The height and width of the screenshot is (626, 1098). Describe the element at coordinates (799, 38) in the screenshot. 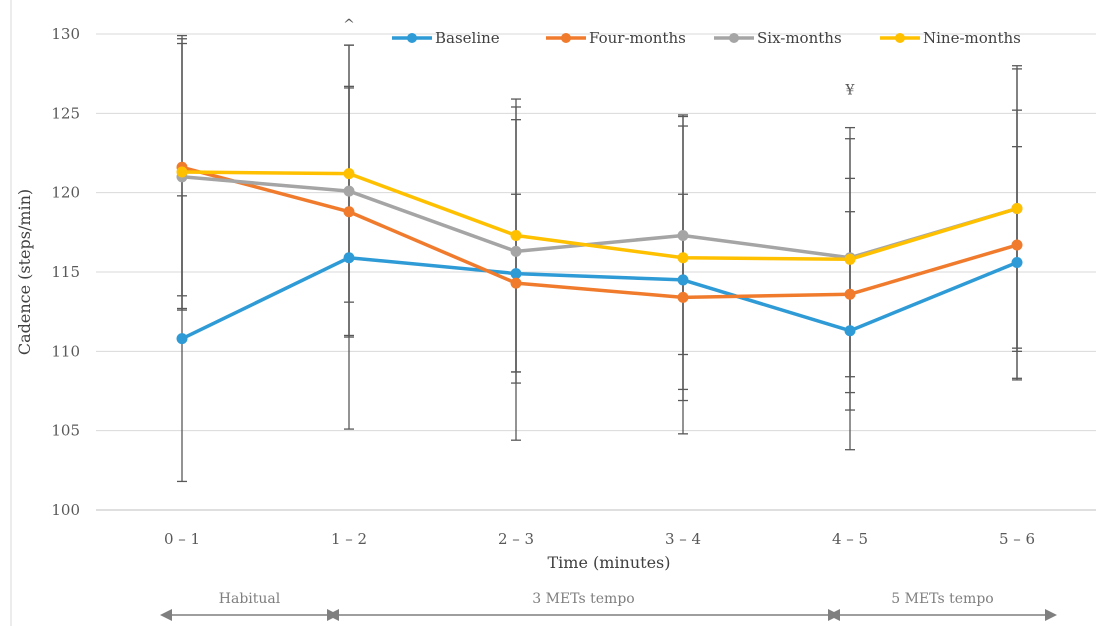

I see `legend-label-six-months: Six-months` at that location.